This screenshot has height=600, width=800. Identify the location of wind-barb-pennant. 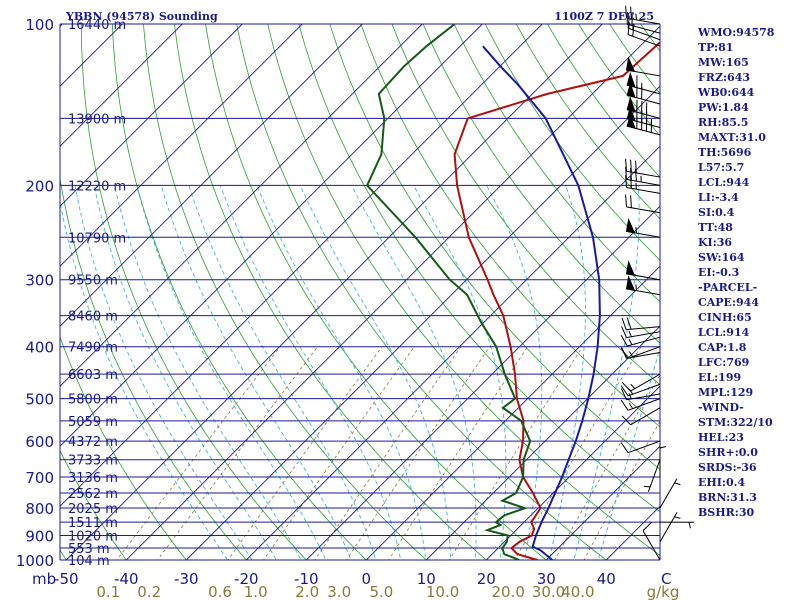
(630, 268).